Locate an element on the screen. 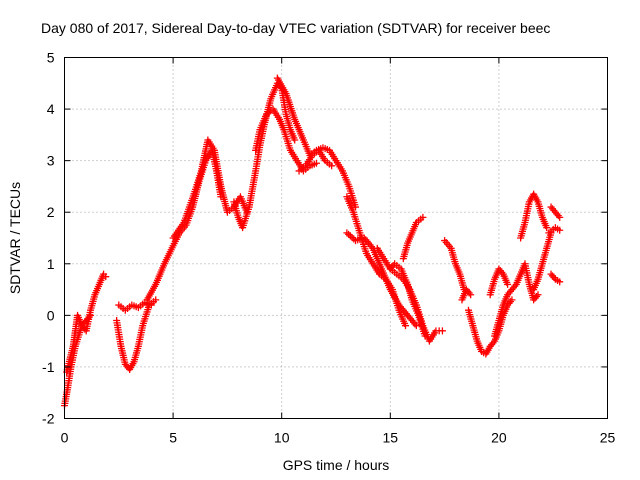 The height and width of the screenshot is (480, 640). y-tick-label: 0 is located at coordinates (51, 315).